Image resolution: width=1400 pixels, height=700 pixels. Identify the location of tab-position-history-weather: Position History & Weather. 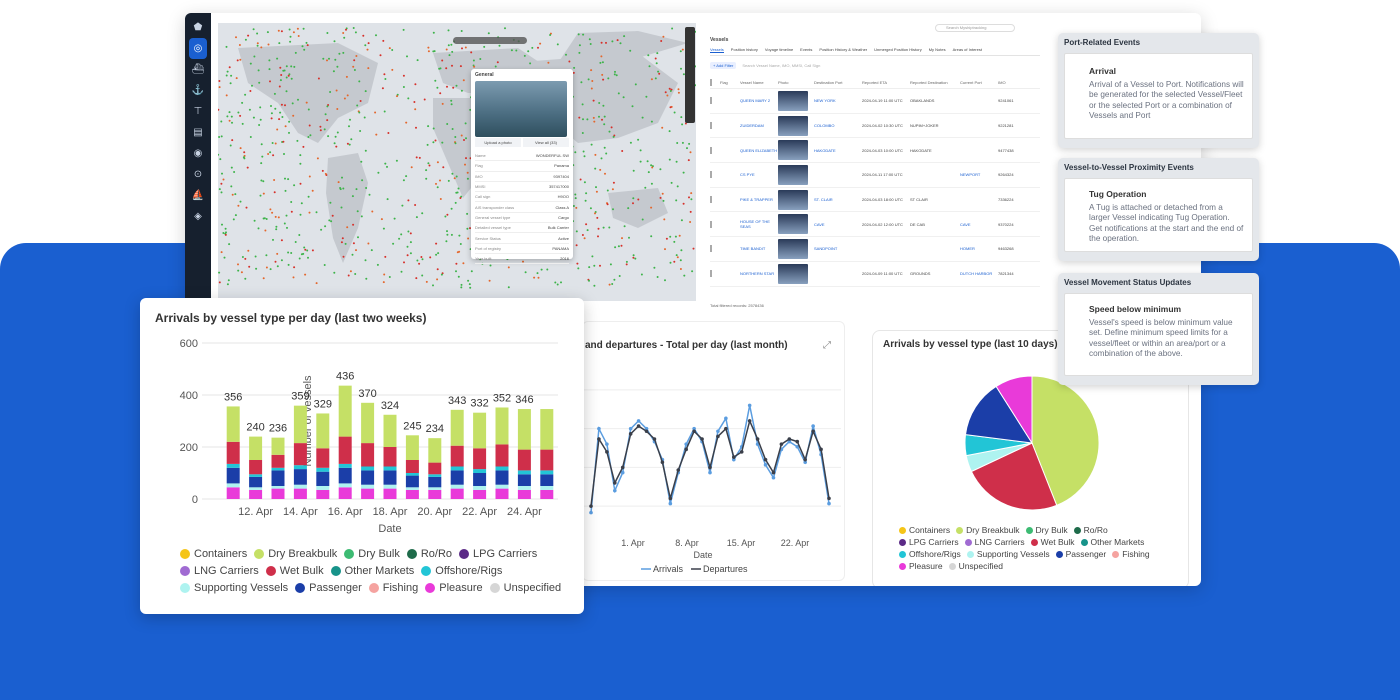
(843, 49).